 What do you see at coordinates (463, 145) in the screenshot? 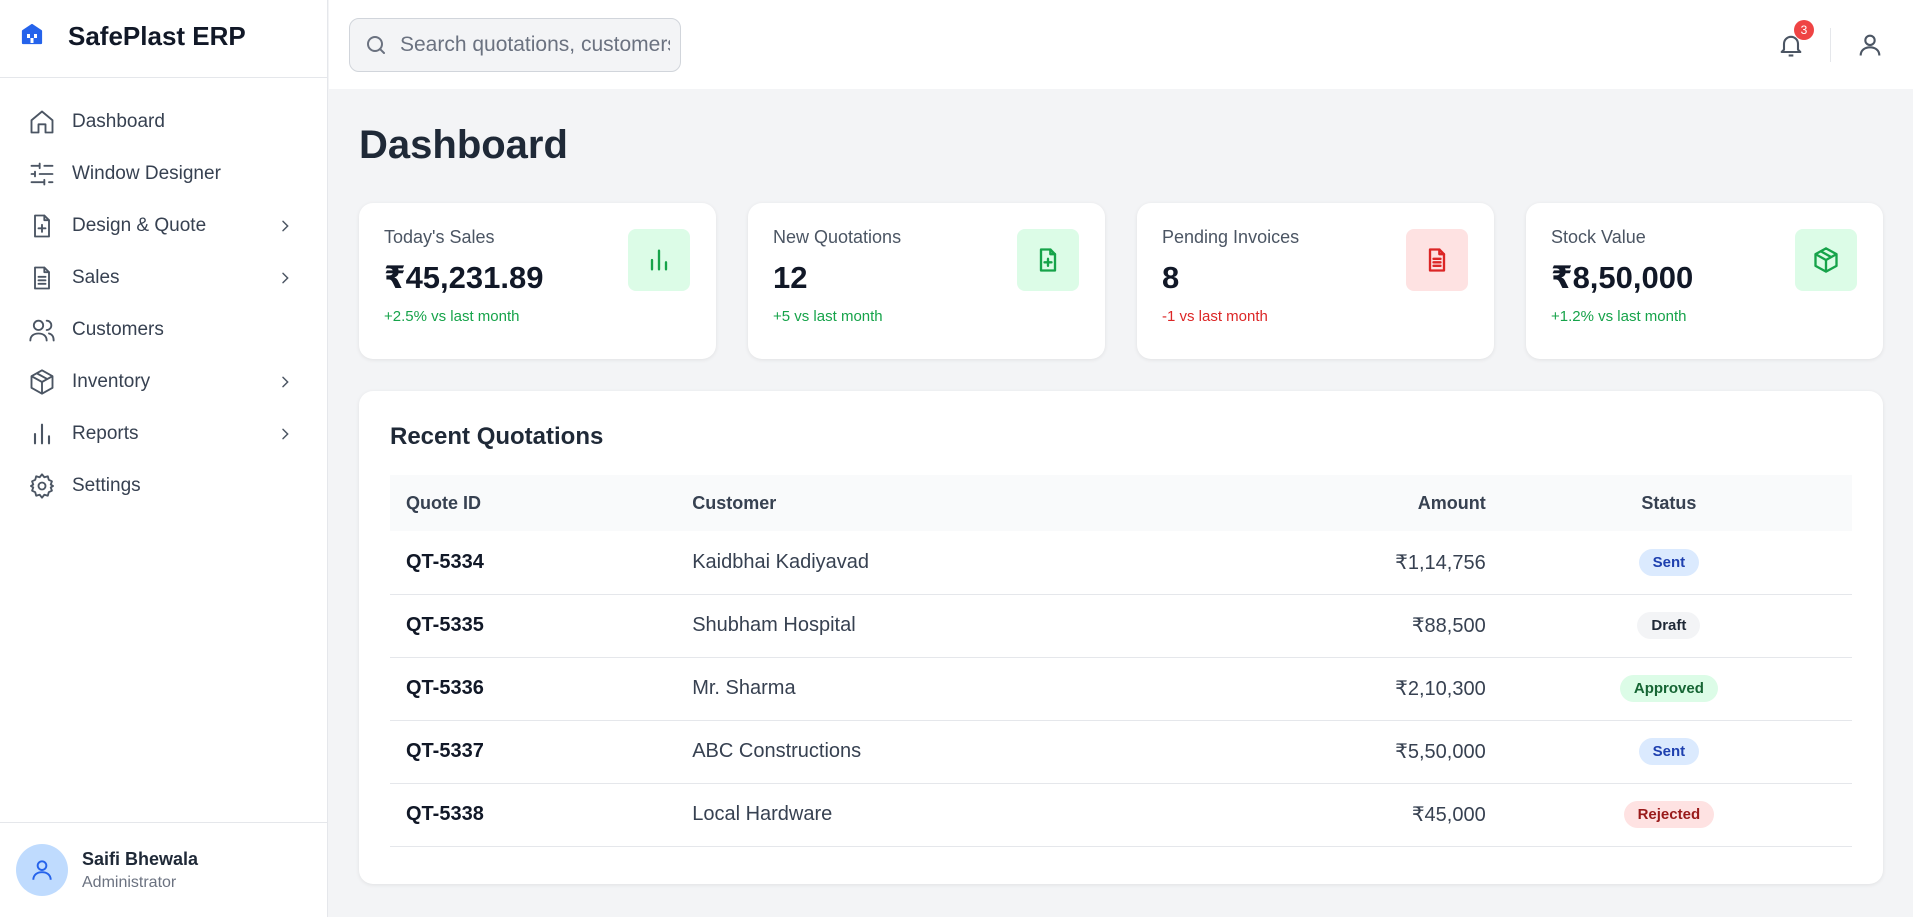
I see `page-title: Dashboard` at bounding box center [463, 145].